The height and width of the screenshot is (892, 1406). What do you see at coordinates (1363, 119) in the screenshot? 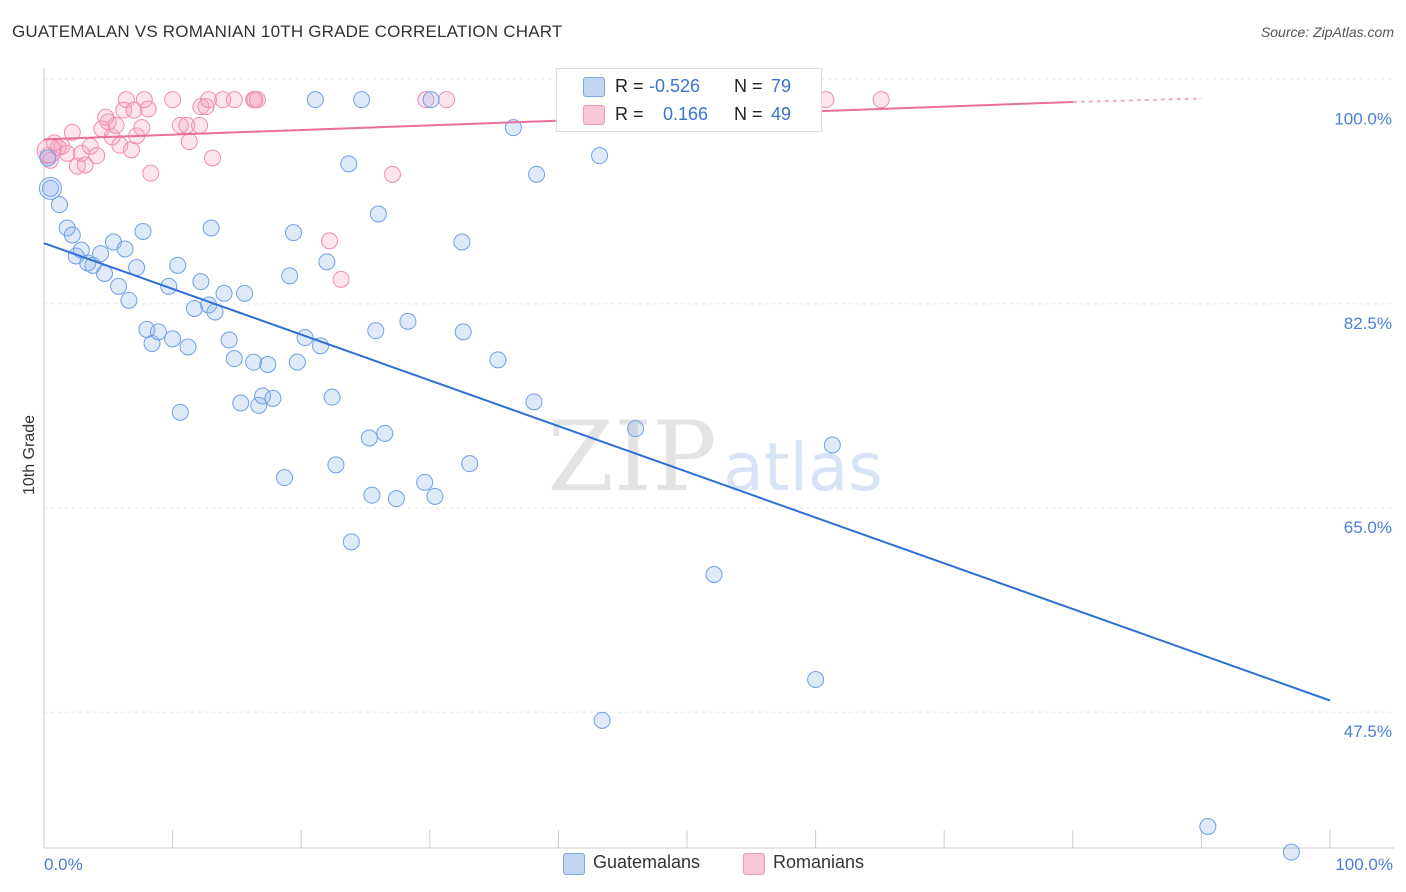
I see `y-tick-label: 100.0%` at bounding box center [1363, 119].